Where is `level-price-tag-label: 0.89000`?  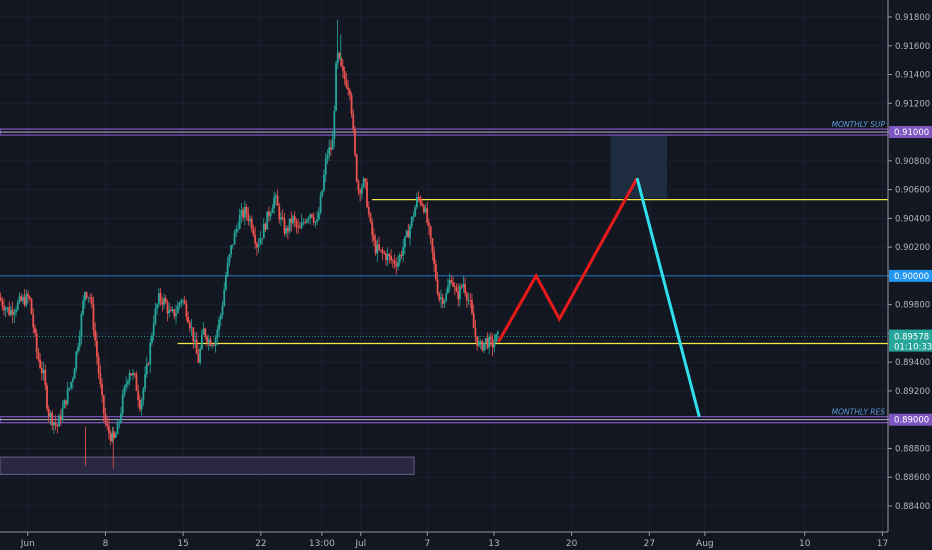 level-price-tag-label: 0.89000 is located at coordinates (911, 421).